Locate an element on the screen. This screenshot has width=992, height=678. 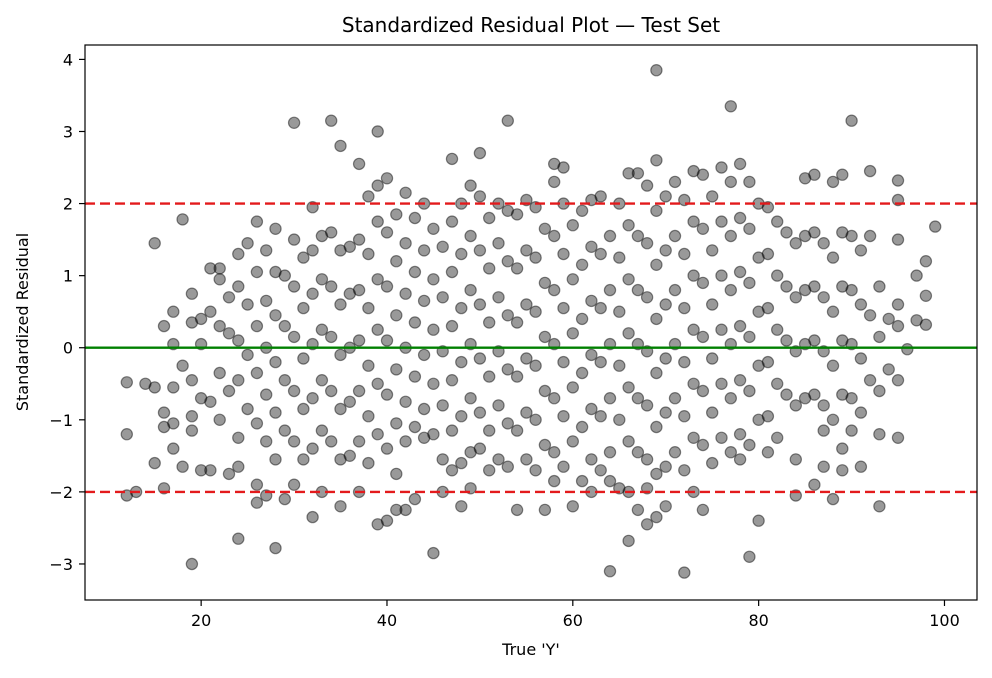
y-tick-label: 0 is located at coordinates (68, 348).